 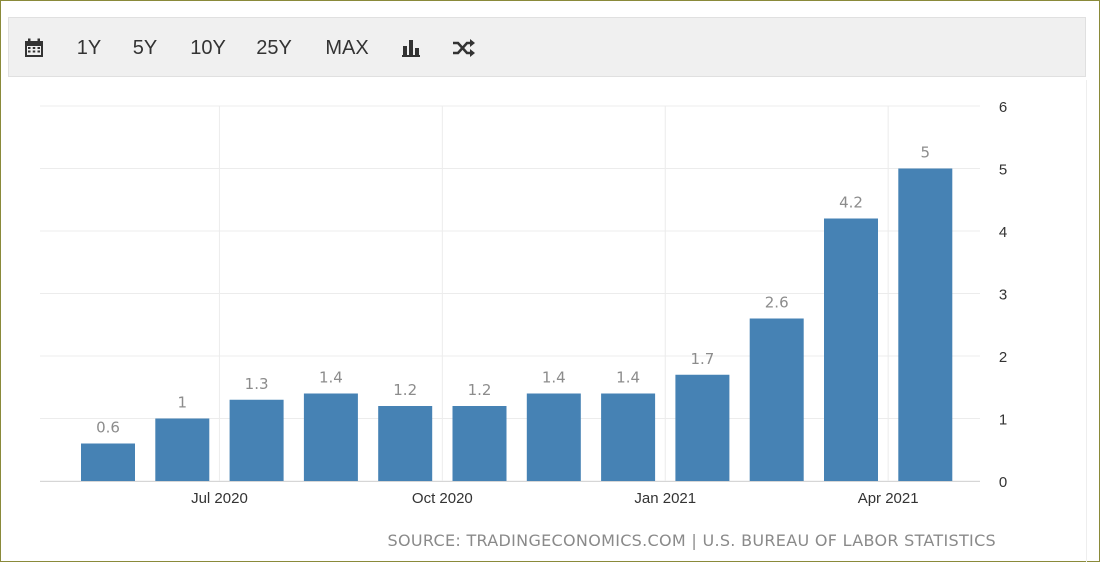 I want to click on x-tick-label: Oct 2020, so click(x=442, y=498).